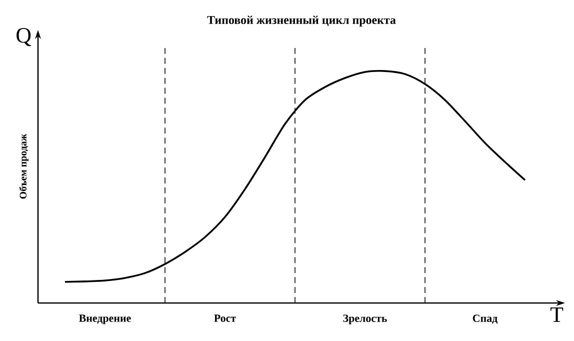 Image resolution: width=574 pixels, height=341 pixels. Describe the element at coordinates (485, 319) in the screenshot. I see `x-tick-label: Спад` at that location.